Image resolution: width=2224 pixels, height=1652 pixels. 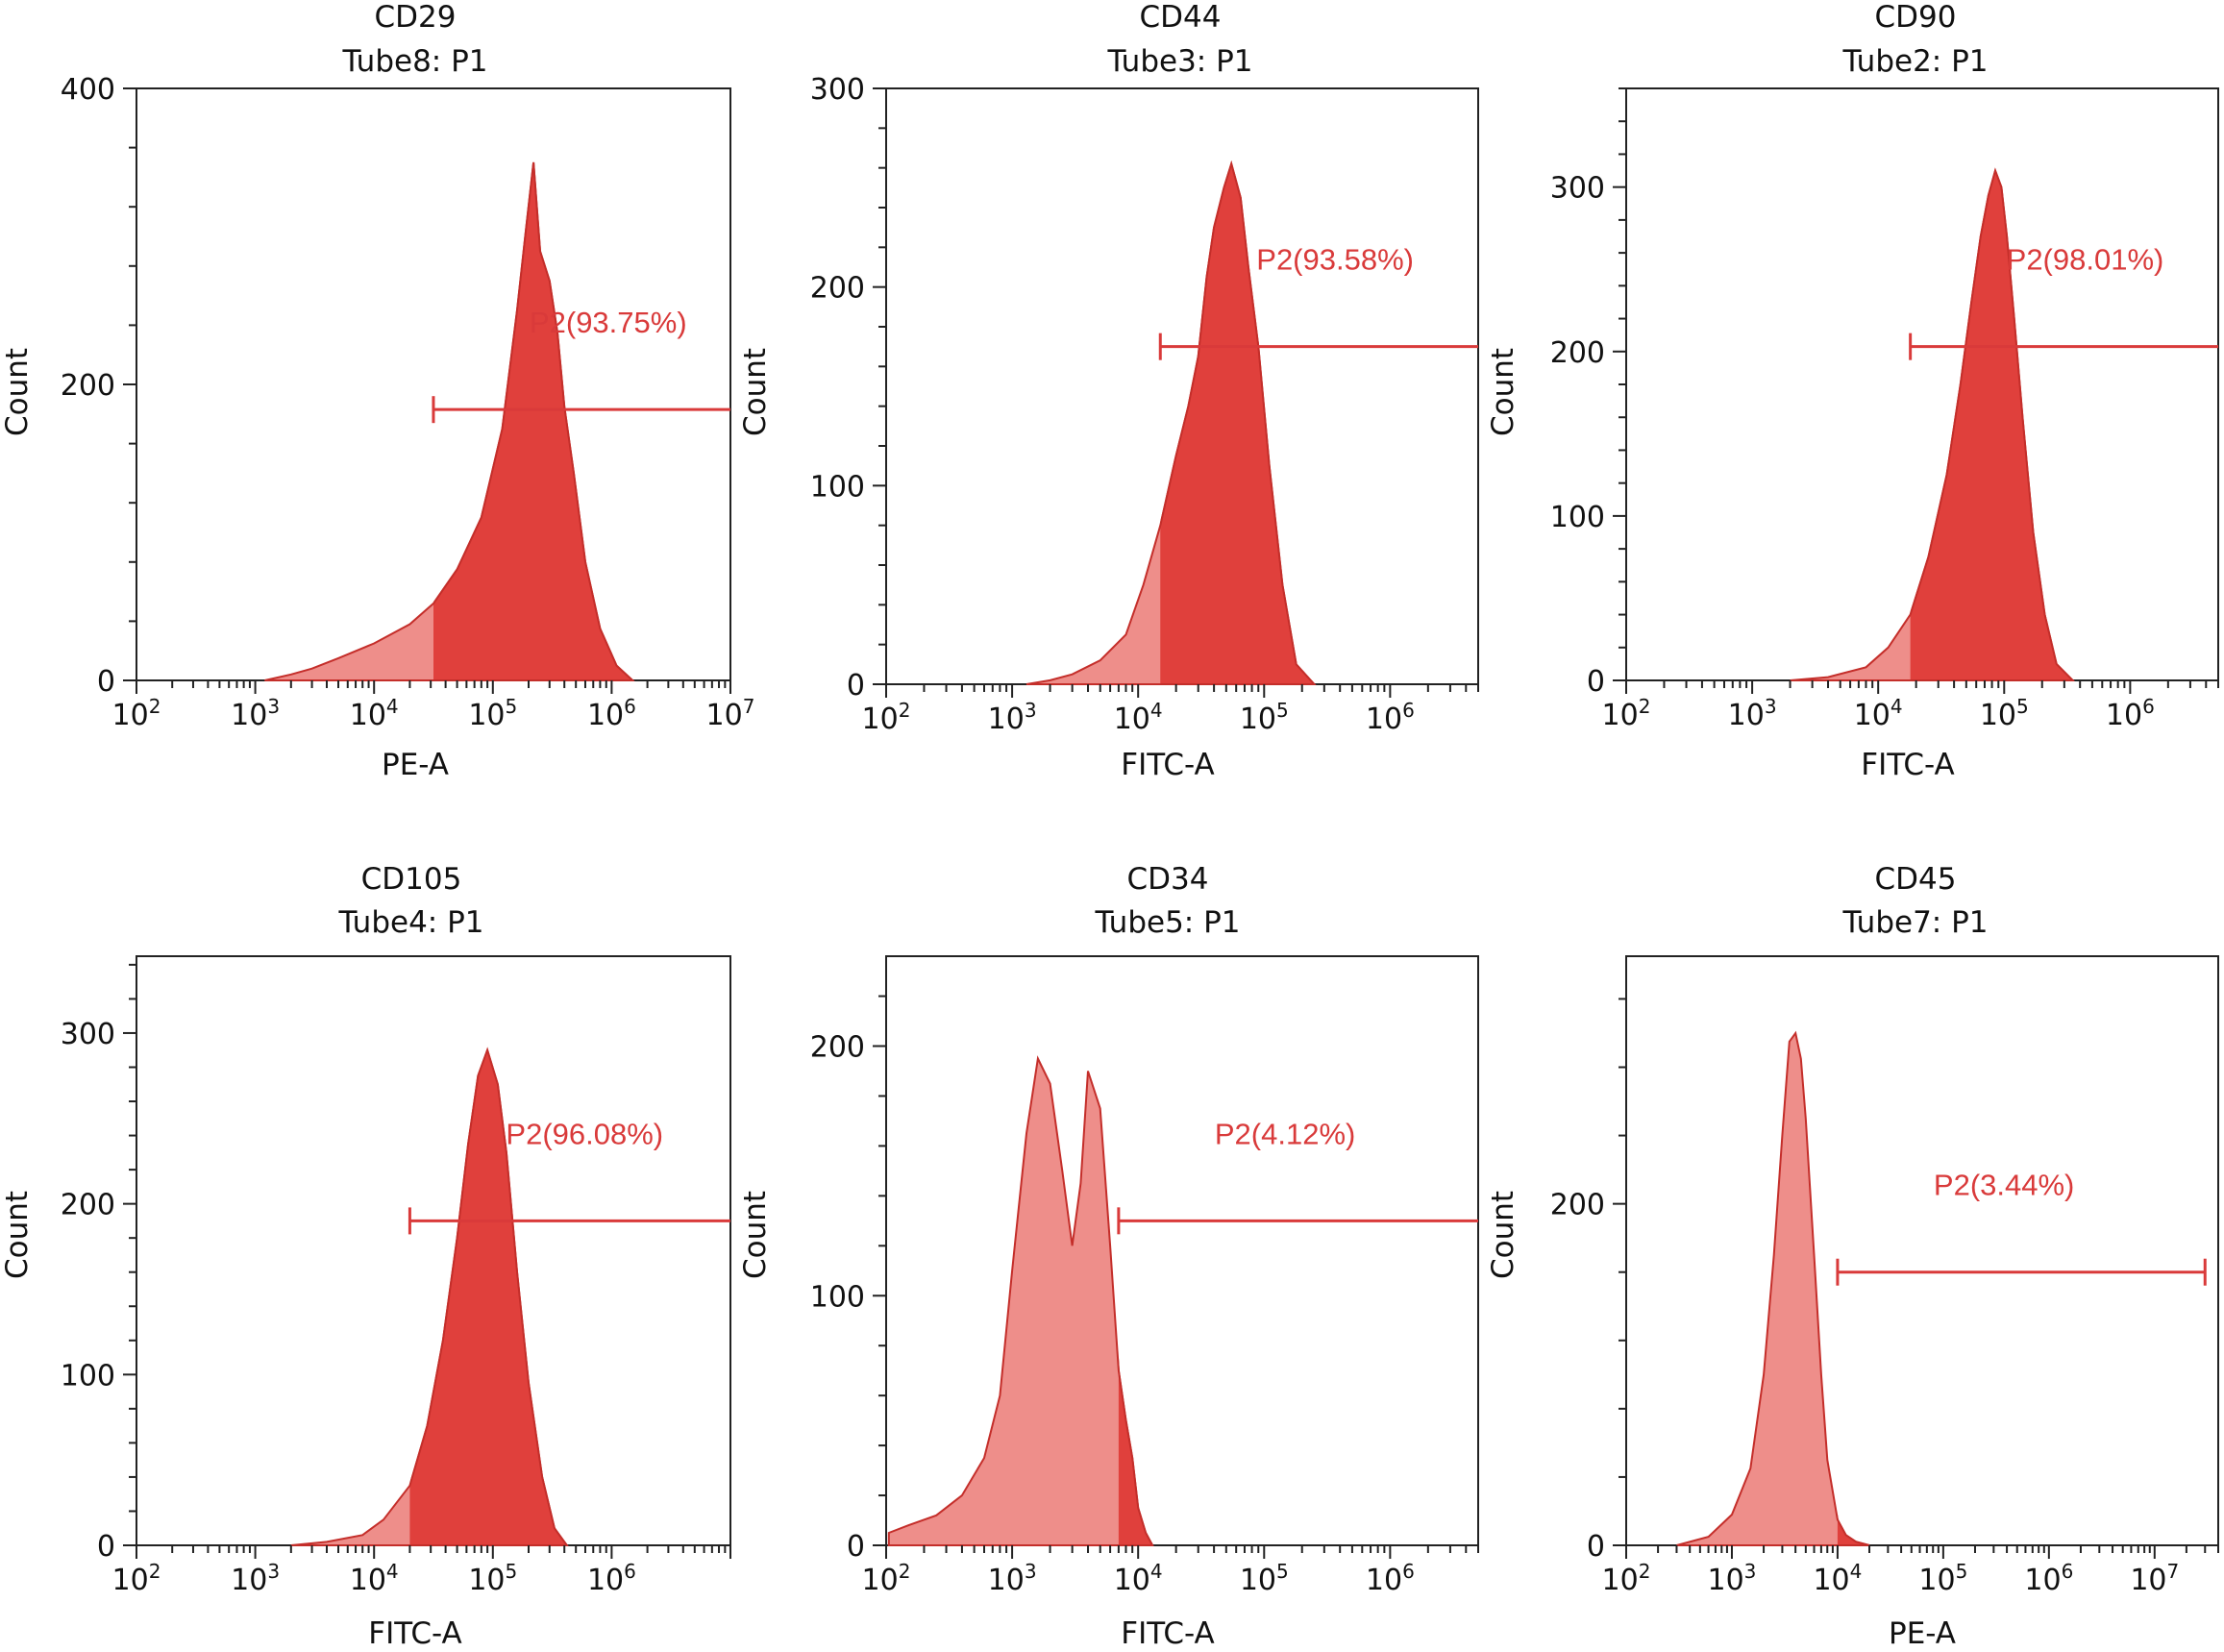 What do you see at coordinates (416, 17) in the screenshot?
I see `panel-title: CD29` at bounding box center [416, 17].